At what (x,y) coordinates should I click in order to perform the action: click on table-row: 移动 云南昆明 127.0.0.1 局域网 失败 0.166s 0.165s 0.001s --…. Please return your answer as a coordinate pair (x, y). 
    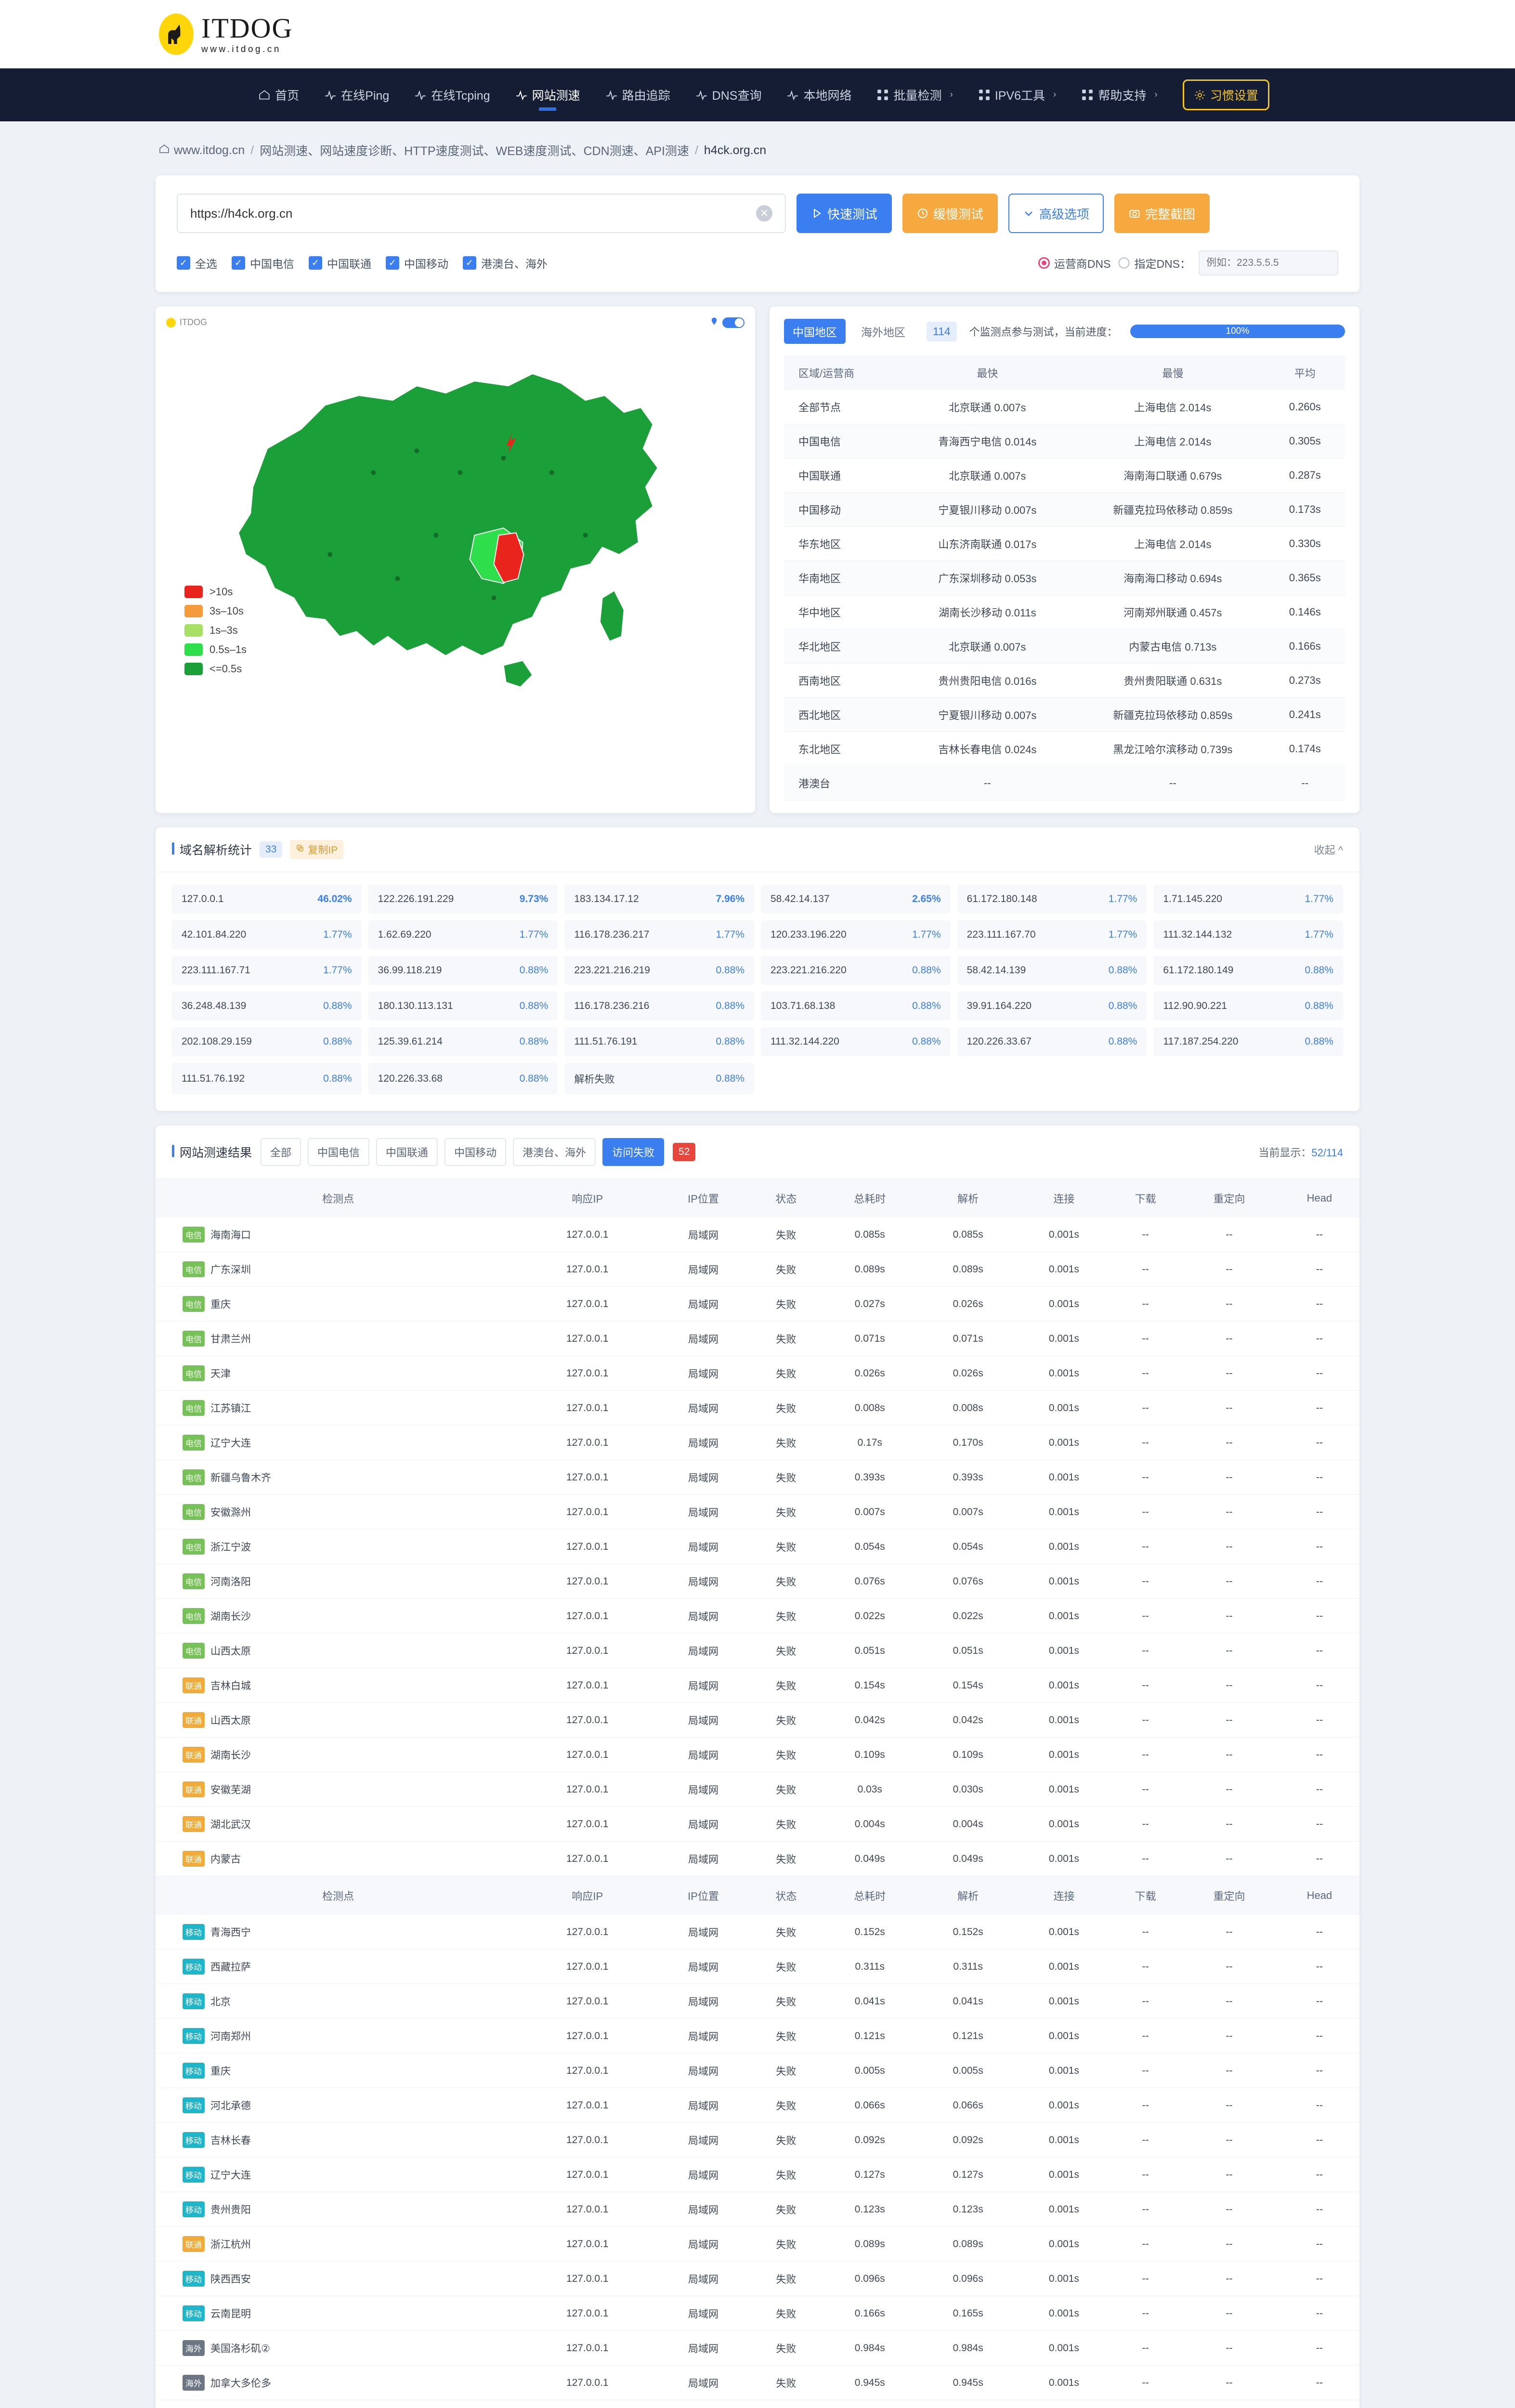
    Looking at the image, I should click on (758, 2313).